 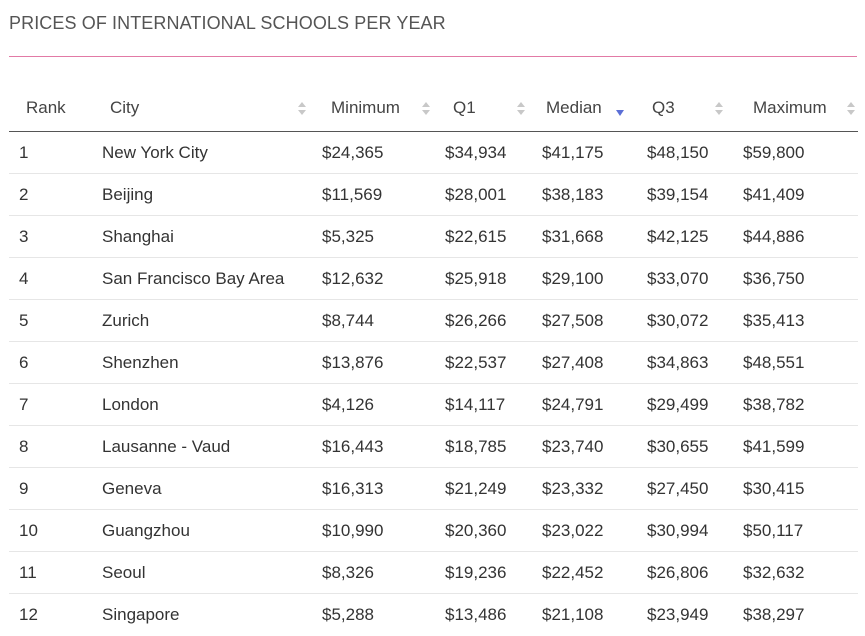 What do you see at coordinates (678, 614) in the screenshot?
I see `q3-cell: $23,949` at bounding box center [678, 614].